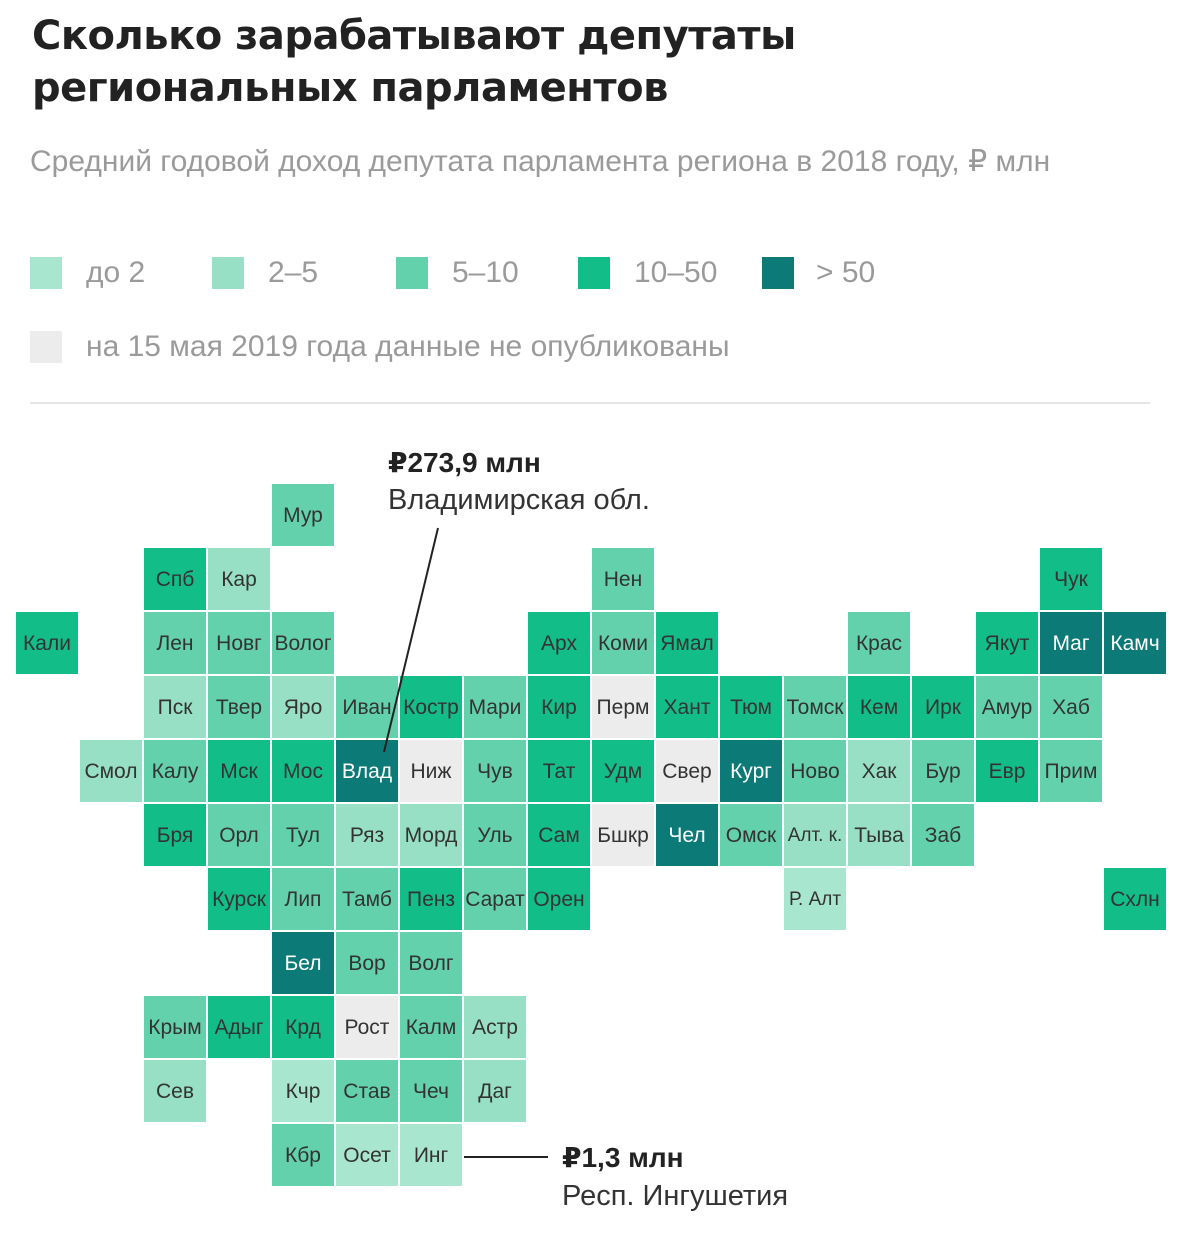  I want to click on region-tile: Мур, so click(303, 515).